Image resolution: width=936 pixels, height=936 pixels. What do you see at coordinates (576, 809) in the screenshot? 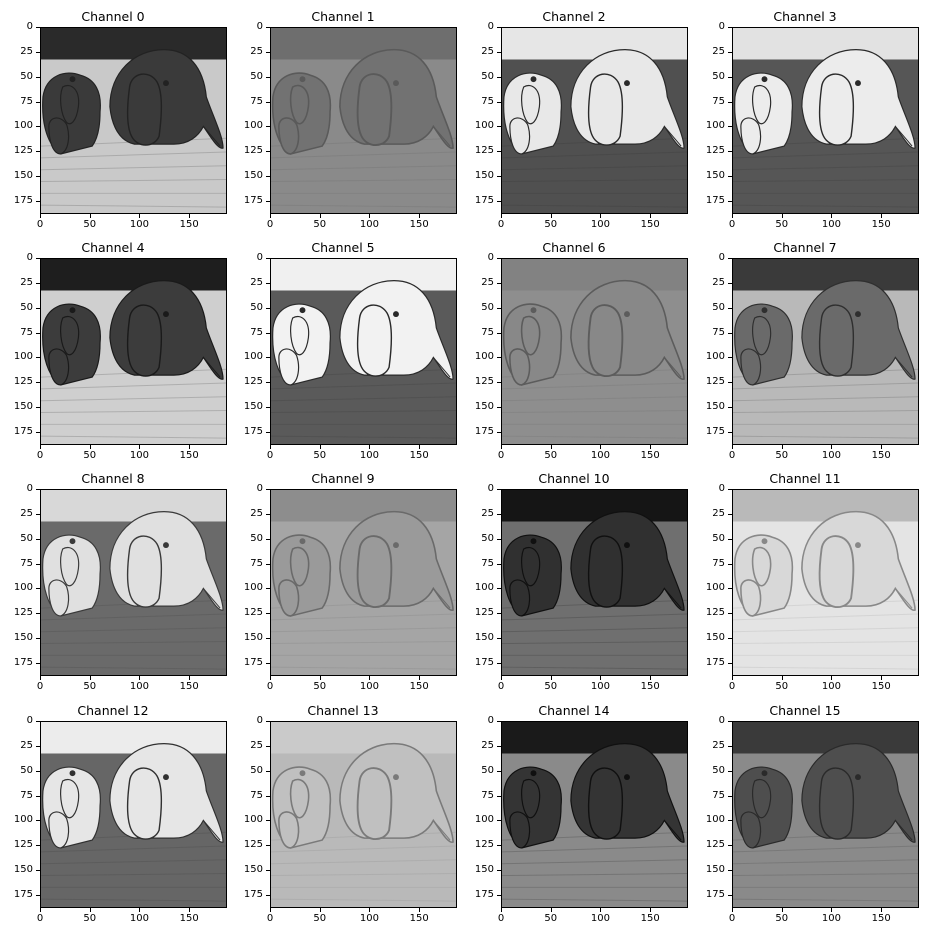
I see `channel-panel: Channel 14 0 25 50 75 100 125 150 175 0 50 100 150` at bounding box center [576, 809].